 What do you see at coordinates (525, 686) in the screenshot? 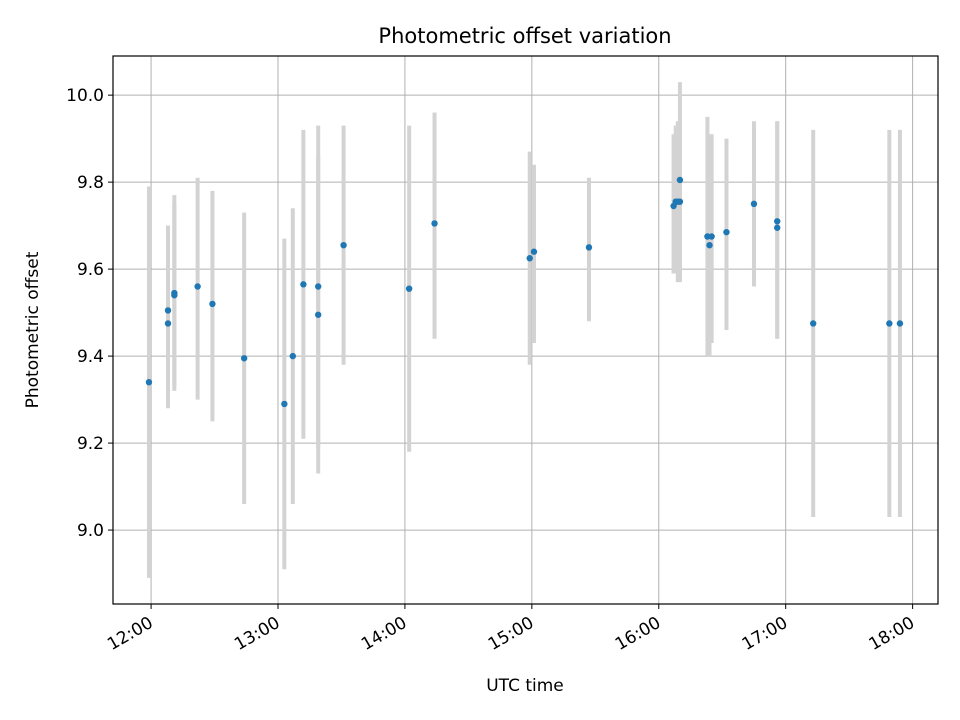
I see `x-axis-title: UTC time` at bounding box center [525, 686].